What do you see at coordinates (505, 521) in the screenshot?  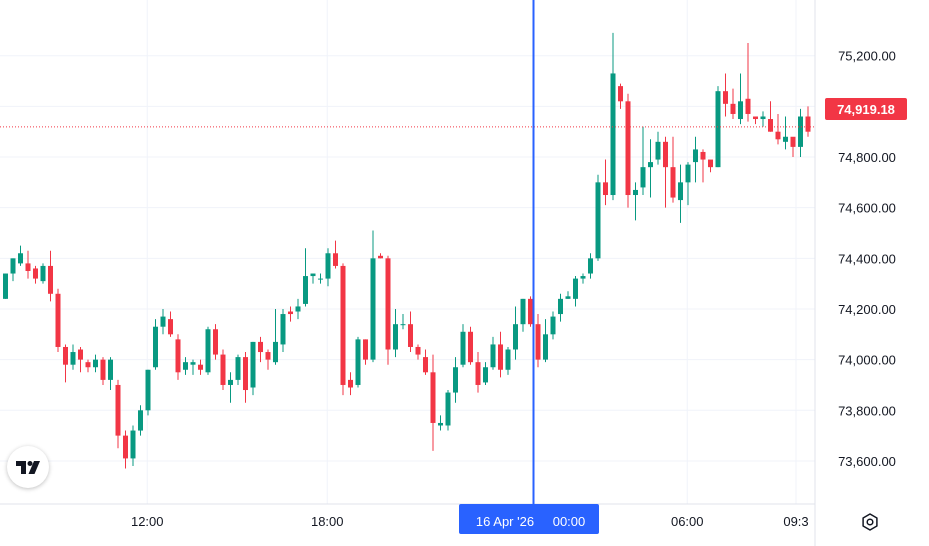 I see `crosshair-date-label: 16 Apr '26` at bounding box center [505, 521].